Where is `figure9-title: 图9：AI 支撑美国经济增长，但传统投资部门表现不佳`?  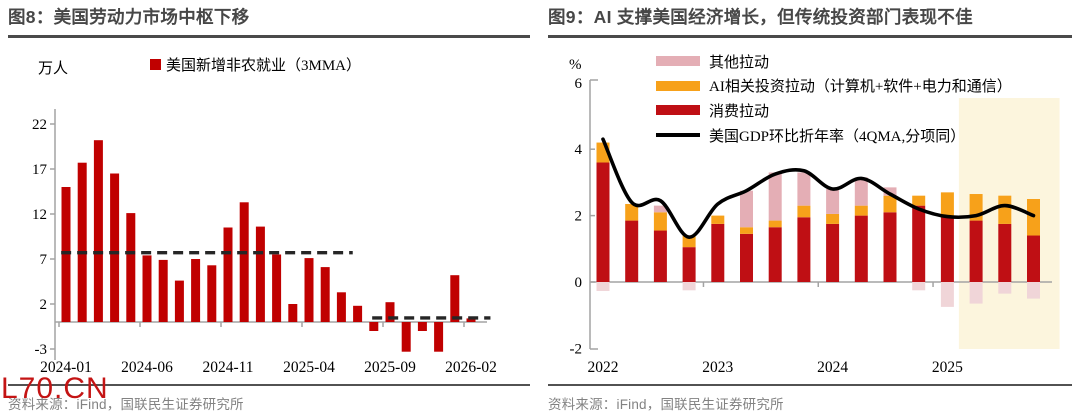
figure9-title: 图9：AI 支撑美国经济增长，但传统投资部门表现不佳 is located at coordinates (810, 22).